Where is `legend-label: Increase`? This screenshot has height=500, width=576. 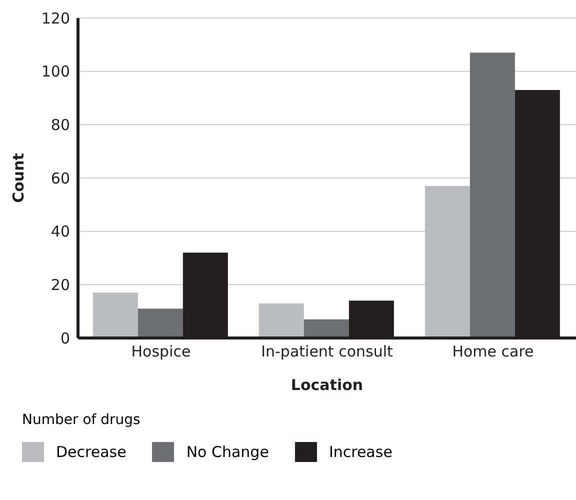 legend-label: Increase is located at coordinates (360, 452).